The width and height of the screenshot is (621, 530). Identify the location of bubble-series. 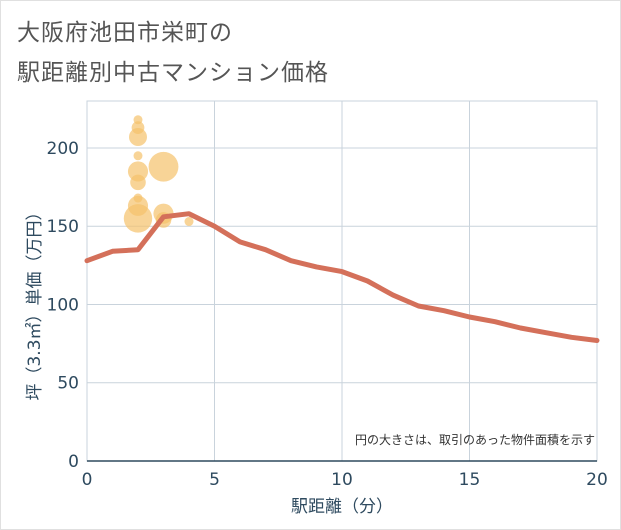
(158, 174).